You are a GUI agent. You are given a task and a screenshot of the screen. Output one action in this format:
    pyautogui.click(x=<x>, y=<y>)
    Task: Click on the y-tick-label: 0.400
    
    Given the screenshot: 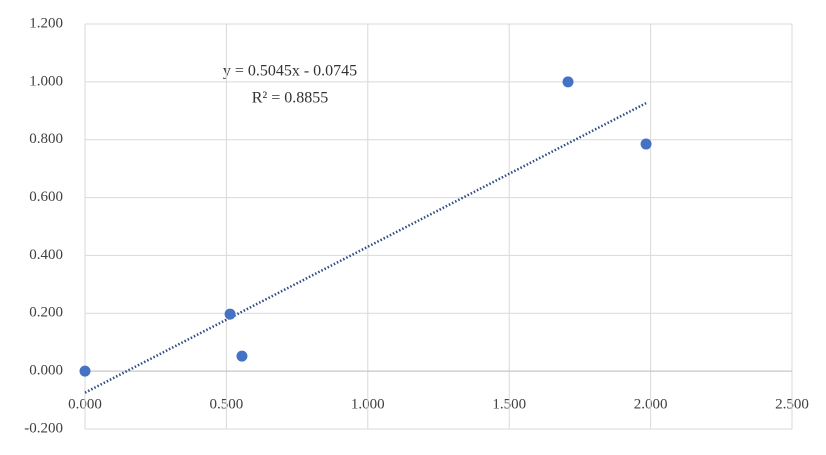 What is the action you would take?
    pyautogui.click(x=46, y=255)
    